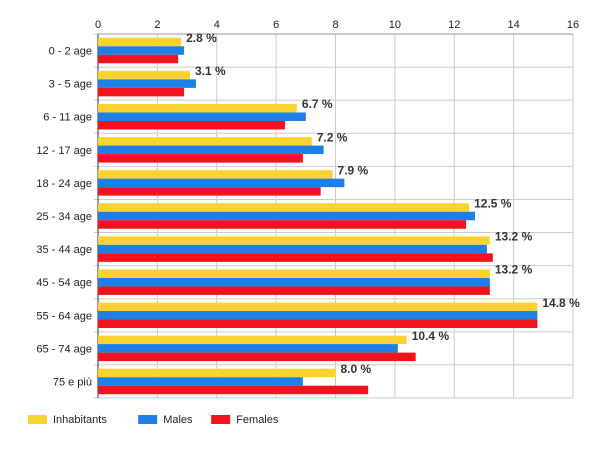  Describe the element at coordinates (64, 250) in the screenshot. I see `category-label: 35 - 44 age` at that location.